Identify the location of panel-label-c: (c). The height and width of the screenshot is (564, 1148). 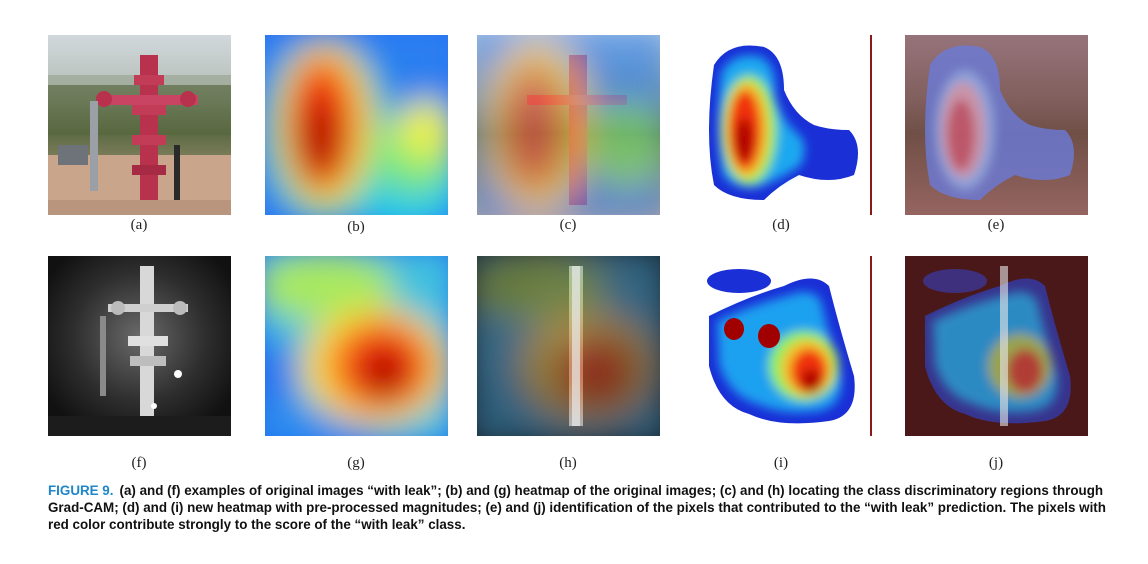
(568, 225).